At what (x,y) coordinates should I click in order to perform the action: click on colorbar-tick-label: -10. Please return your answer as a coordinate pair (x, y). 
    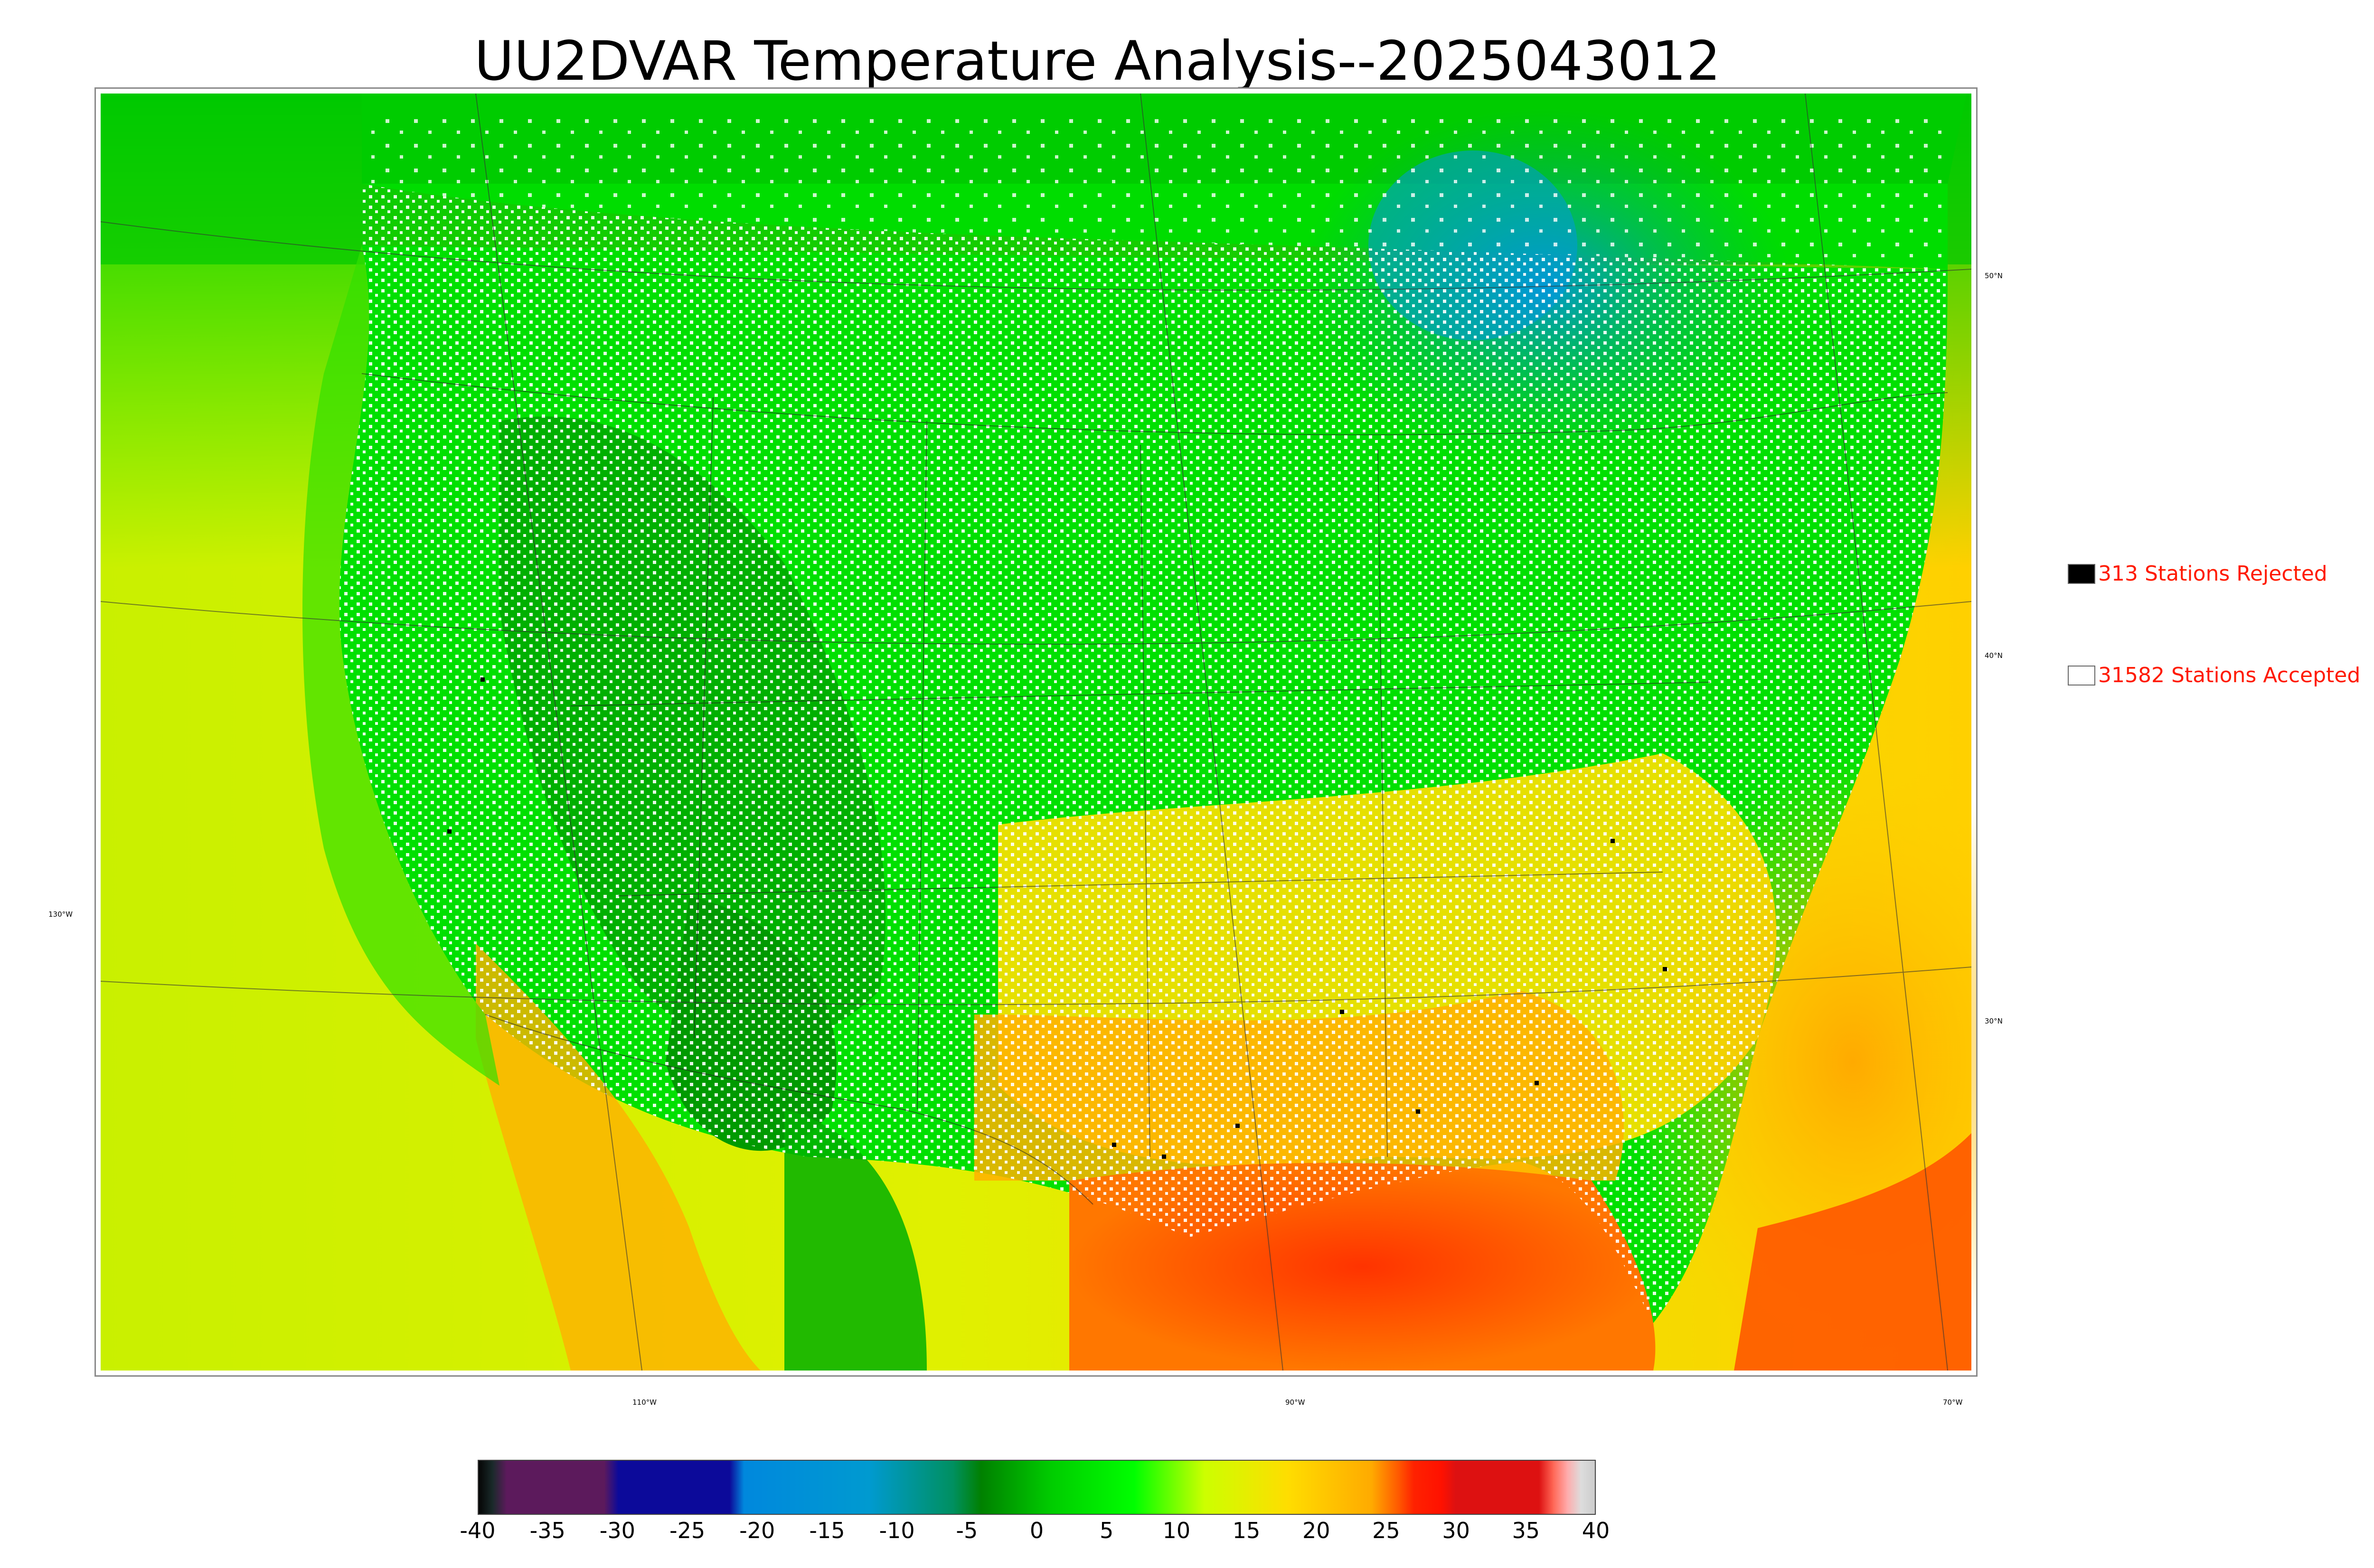
    Looking at the image, I should click on (897, 1531).